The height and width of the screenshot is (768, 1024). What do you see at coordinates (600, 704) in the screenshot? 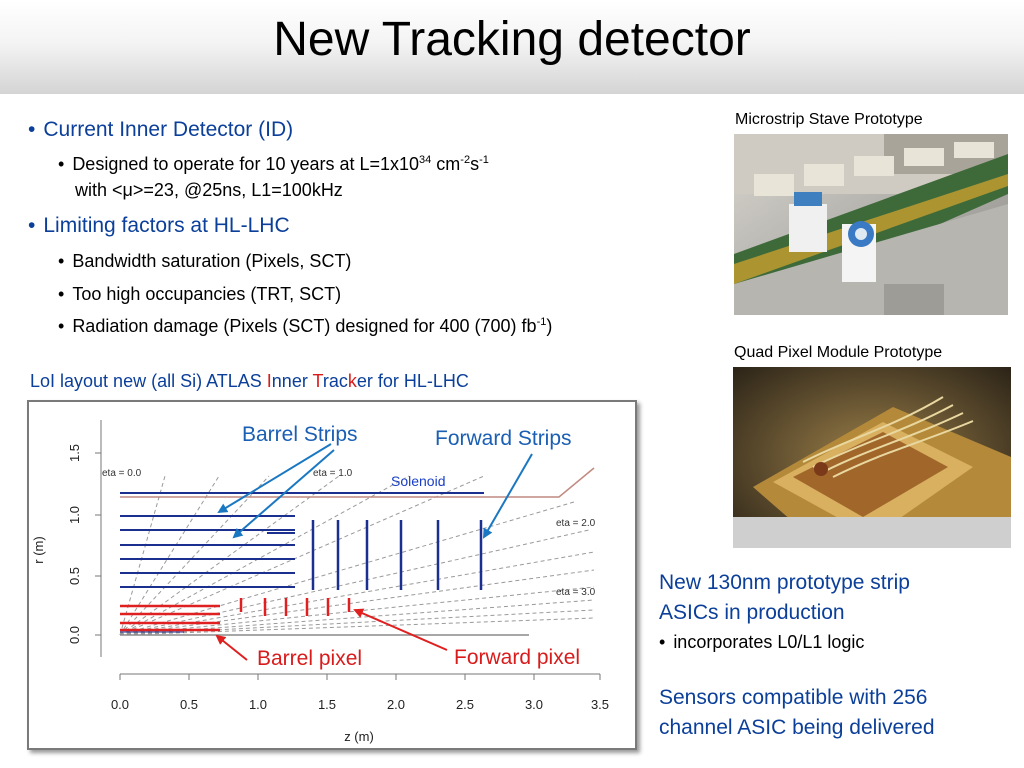
I see `x-tick-label: 3.5` at bounding box center [600, 704].